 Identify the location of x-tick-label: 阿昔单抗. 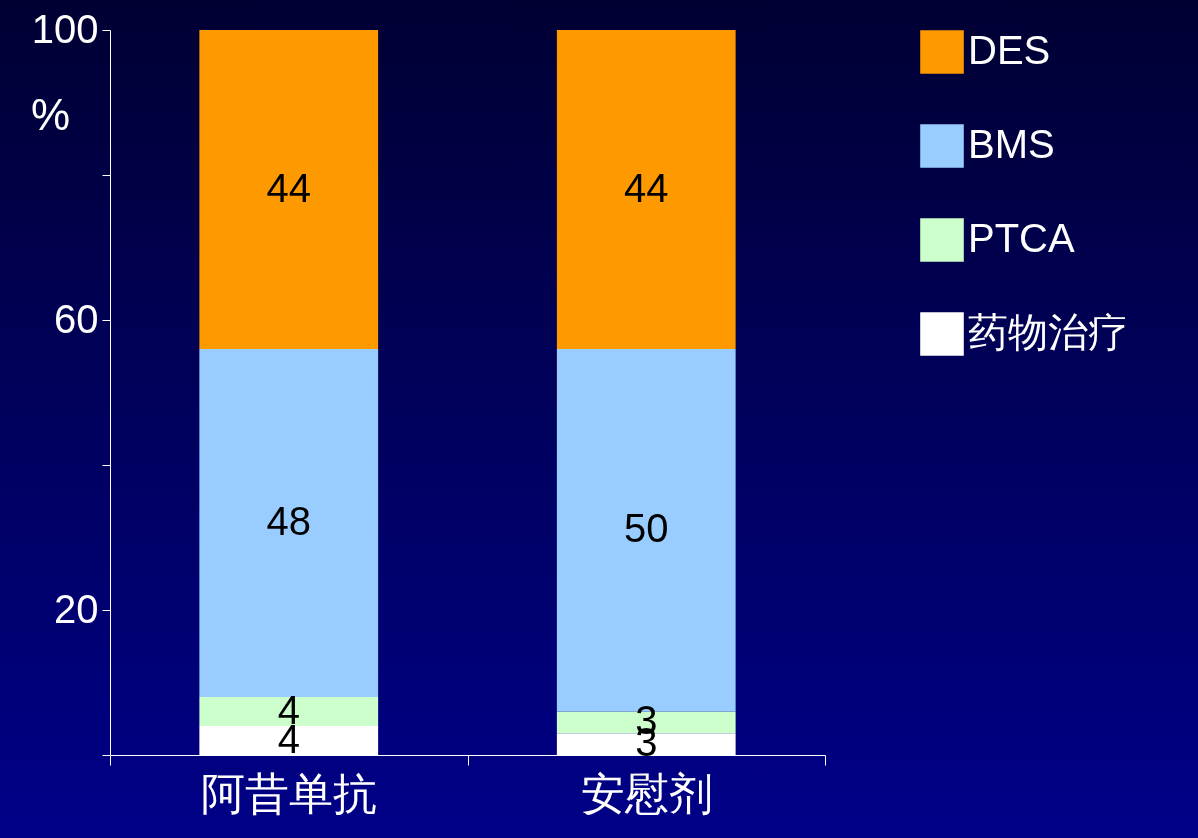
(289, 793).